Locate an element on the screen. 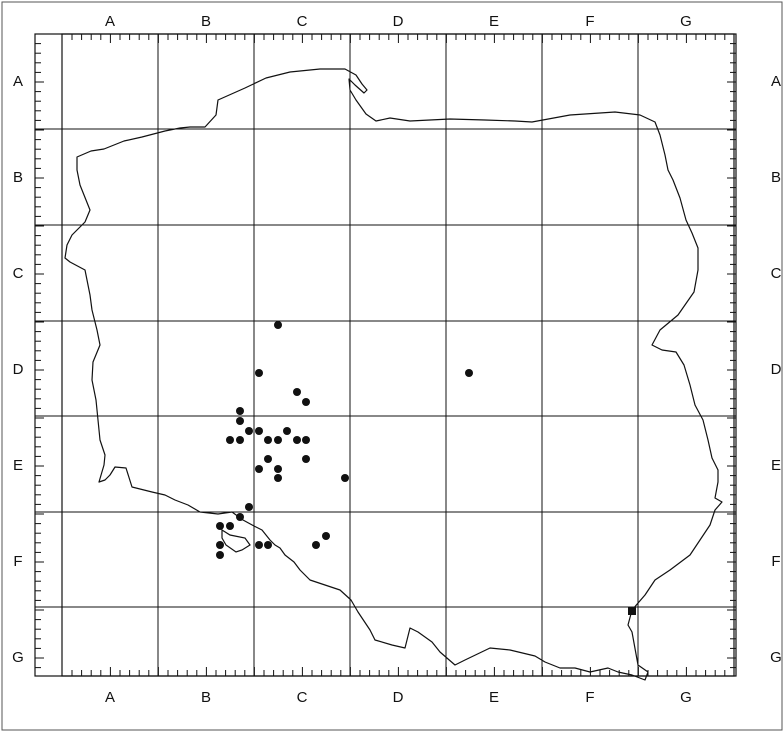 Image resolution: width=784 pixels, height=732 pixels. record-square is located at coordinates (632, 611).